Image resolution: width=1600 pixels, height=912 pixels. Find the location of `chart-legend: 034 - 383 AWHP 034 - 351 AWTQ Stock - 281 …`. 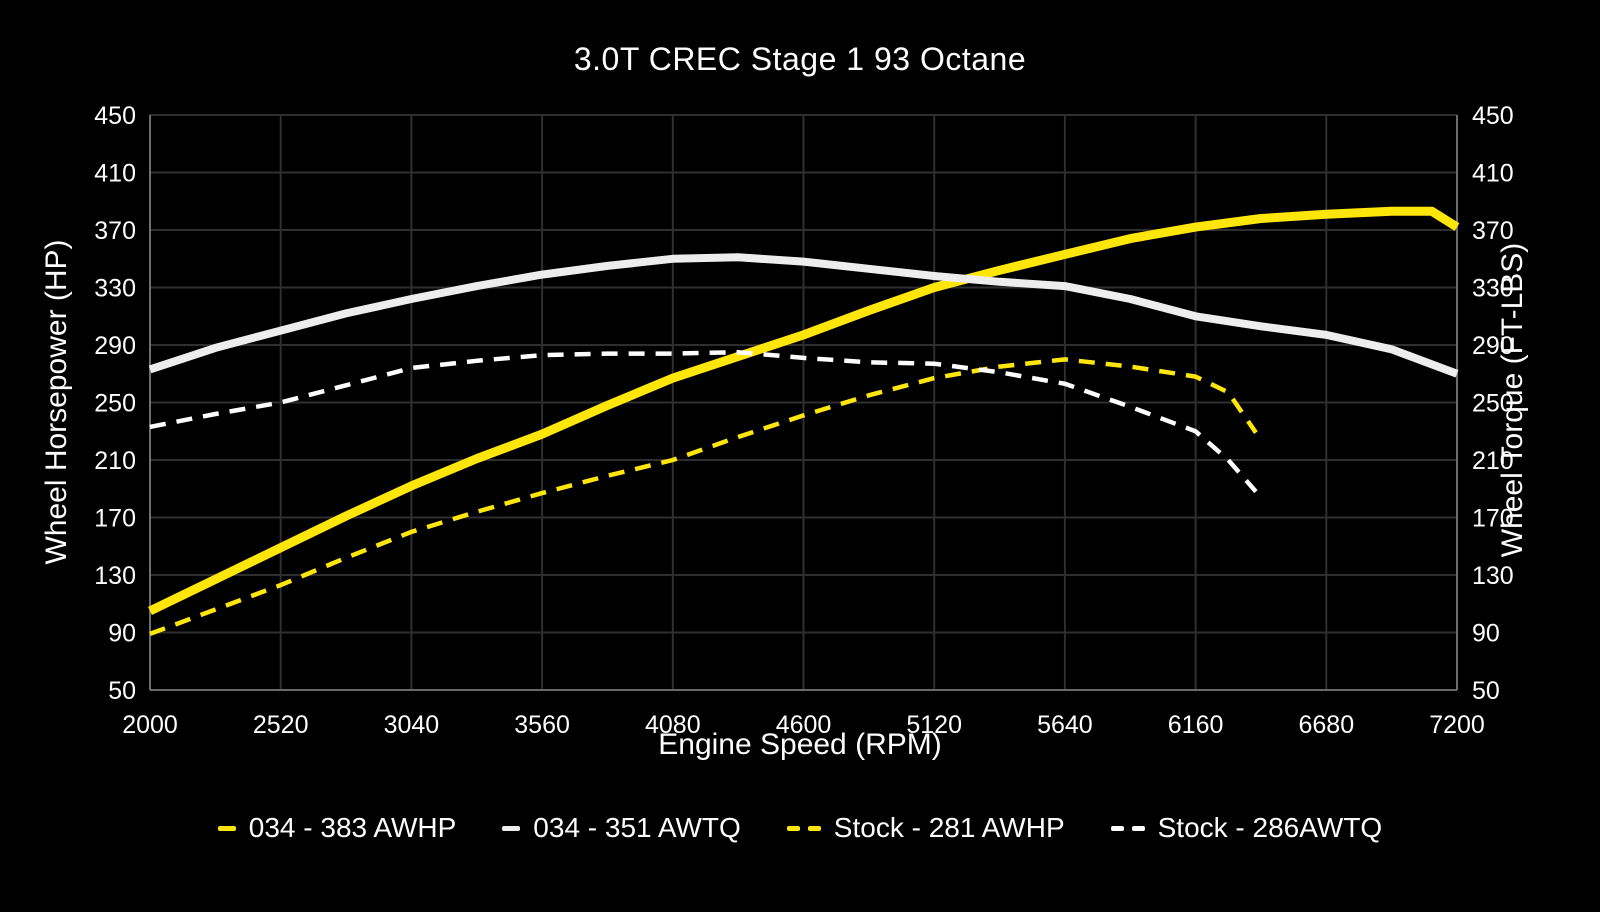

chart-legend: 034 - 383 AWHP 034 - 351 AWTQ Stock - 281 … is located at coordinates (800, 828).